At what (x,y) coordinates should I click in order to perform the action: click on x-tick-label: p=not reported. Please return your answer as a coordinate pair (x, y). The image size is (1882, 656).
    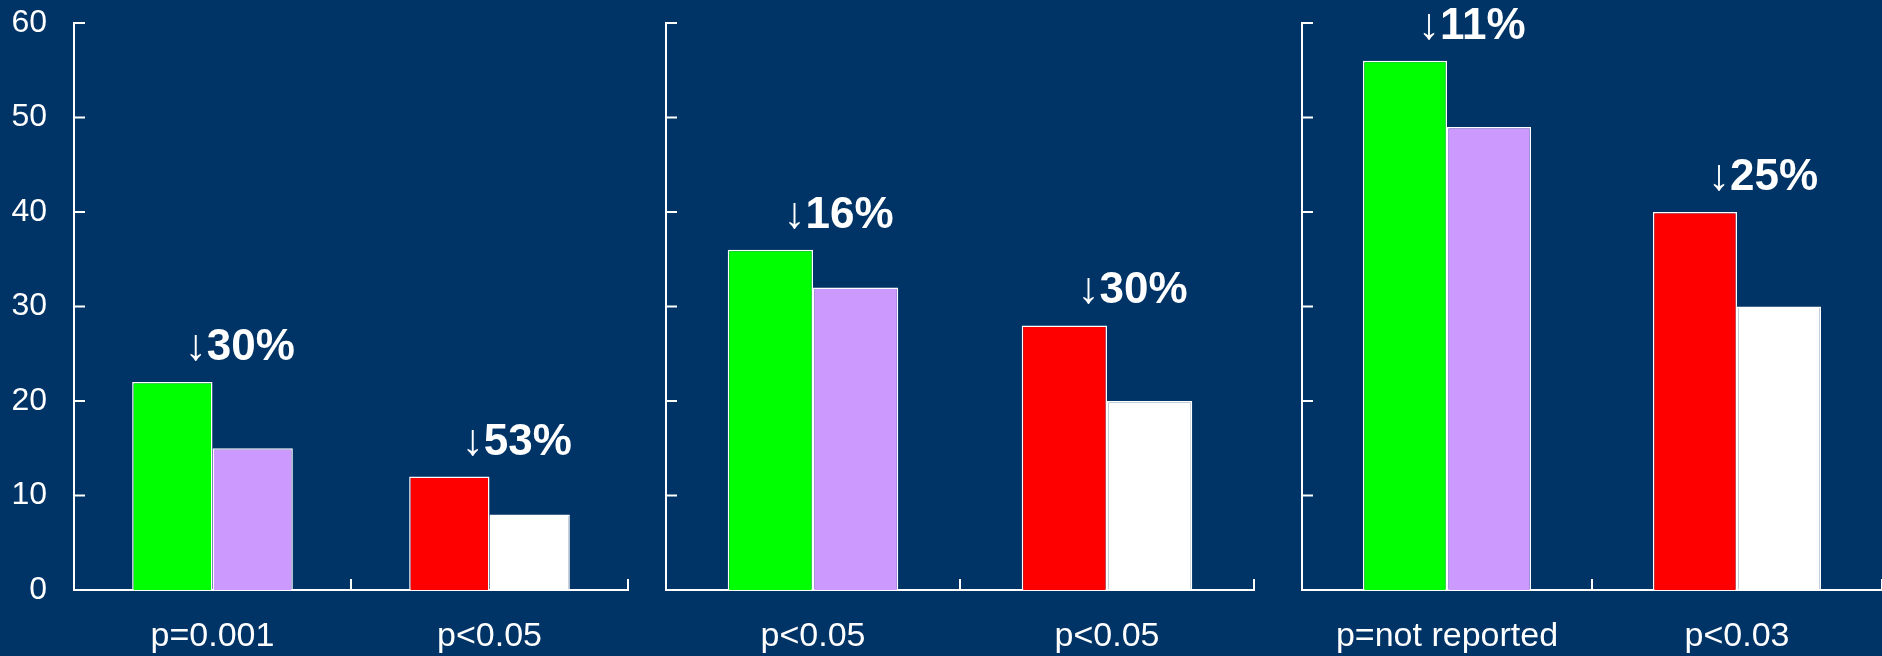
    Looking at the image, I should click on (1447, 633).